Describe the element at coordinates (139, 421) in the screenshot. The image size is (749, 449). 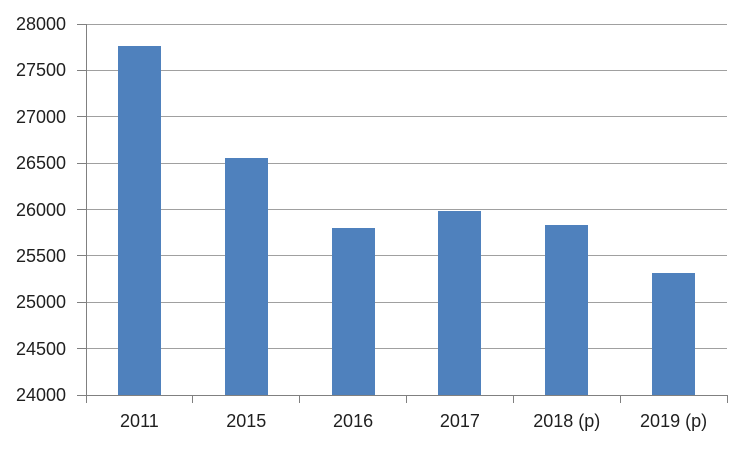
I see `x-axis-tick-label: 2011` at that location.